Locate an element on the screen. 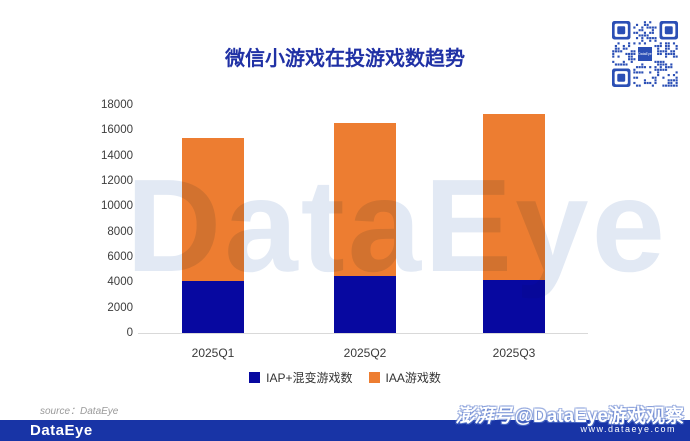 The image size is (690, 441). pengpai-account-watermark: 澎湃号 @DataEye游戏观察 is located at coordinates (569, 414).